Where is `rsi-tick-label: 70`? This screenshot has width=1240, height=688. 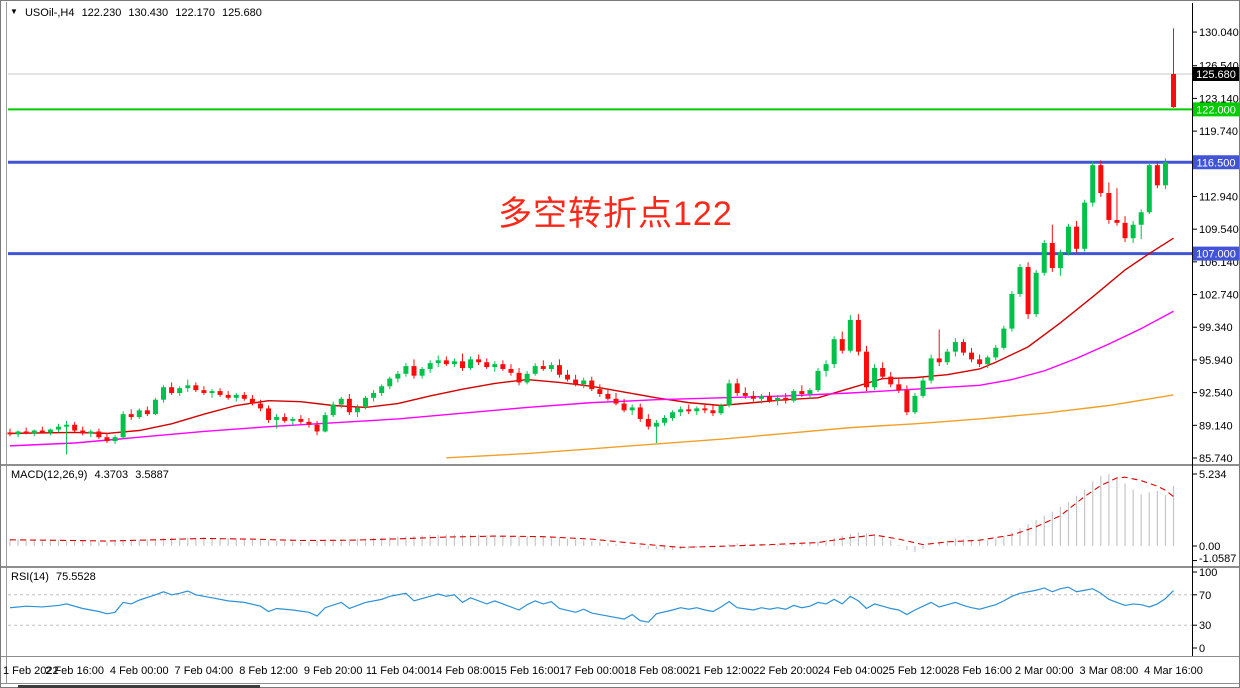
rsi-tick-label: 70 is located at coordinates (1205, 596).